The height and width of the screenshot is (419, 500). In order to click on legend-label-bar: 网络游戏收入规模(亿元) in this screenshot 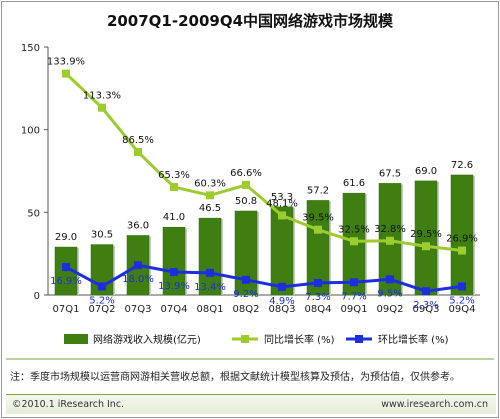, I will do `click(147, 339)`.